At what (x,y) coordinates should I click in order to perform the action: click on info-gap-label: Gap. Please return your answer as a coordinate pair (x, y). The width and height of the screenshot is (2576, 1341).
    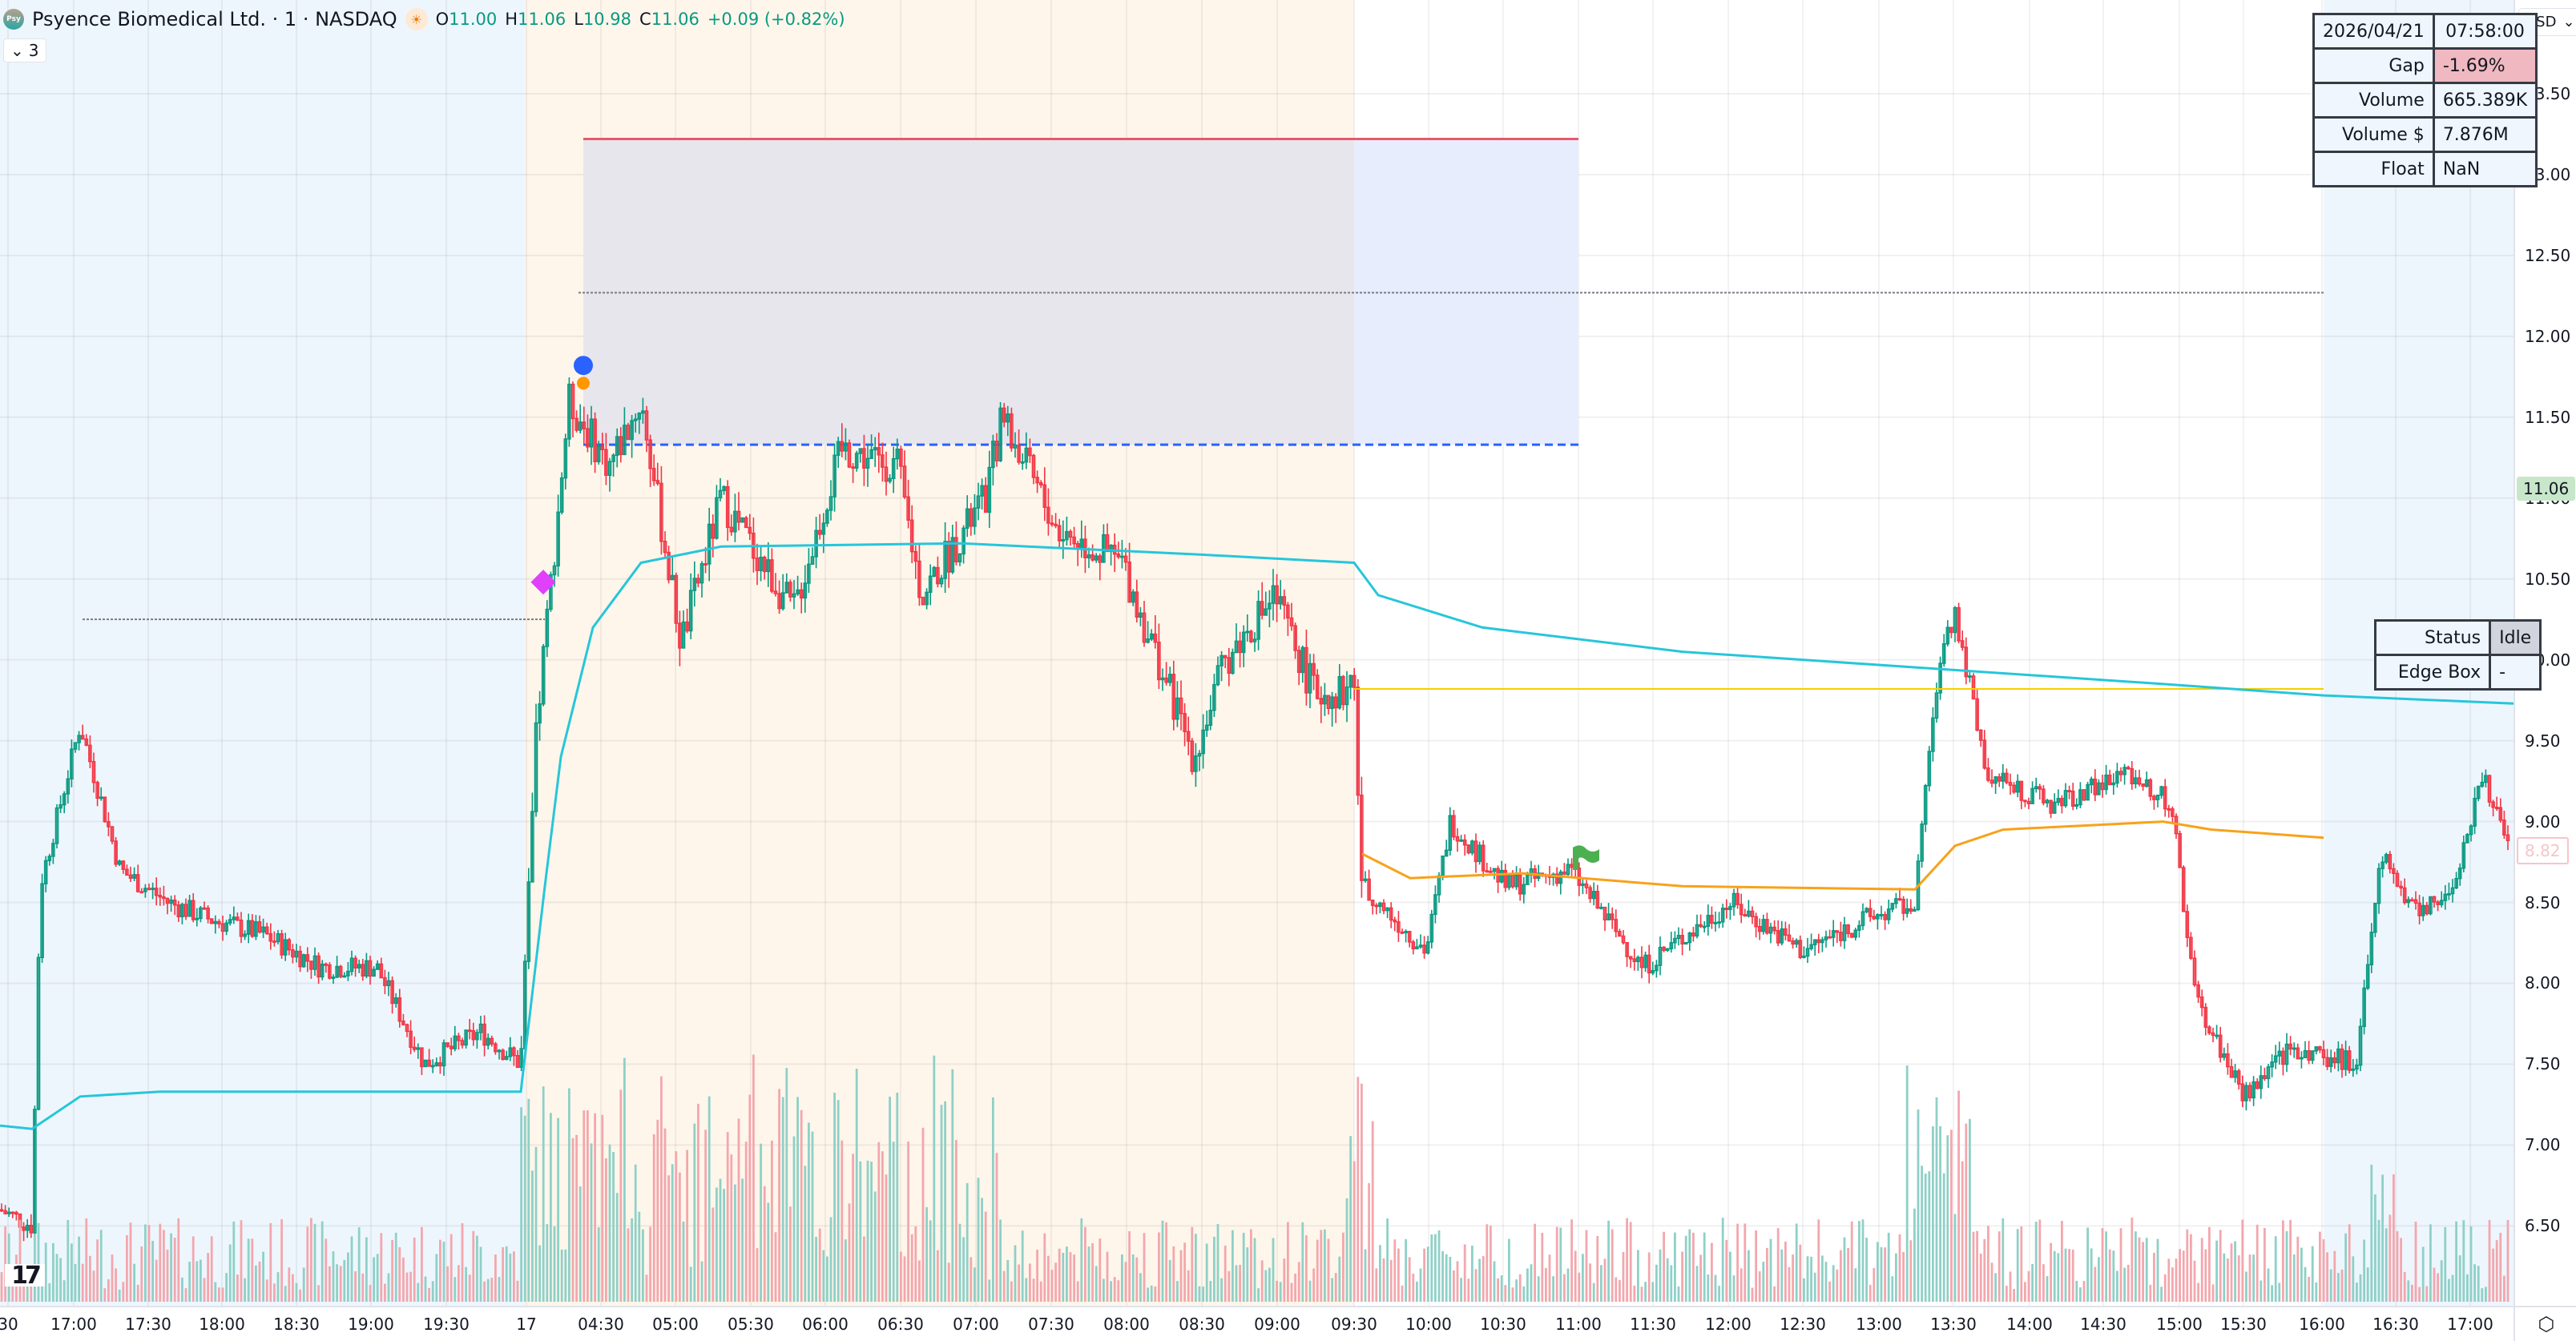
    Looking at the image, I should click on (2373, 65).